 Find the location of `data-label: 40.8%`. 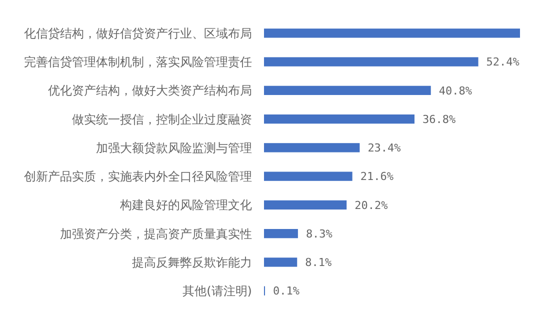

data-label: 40.8% is located at coordinates (455, 91).